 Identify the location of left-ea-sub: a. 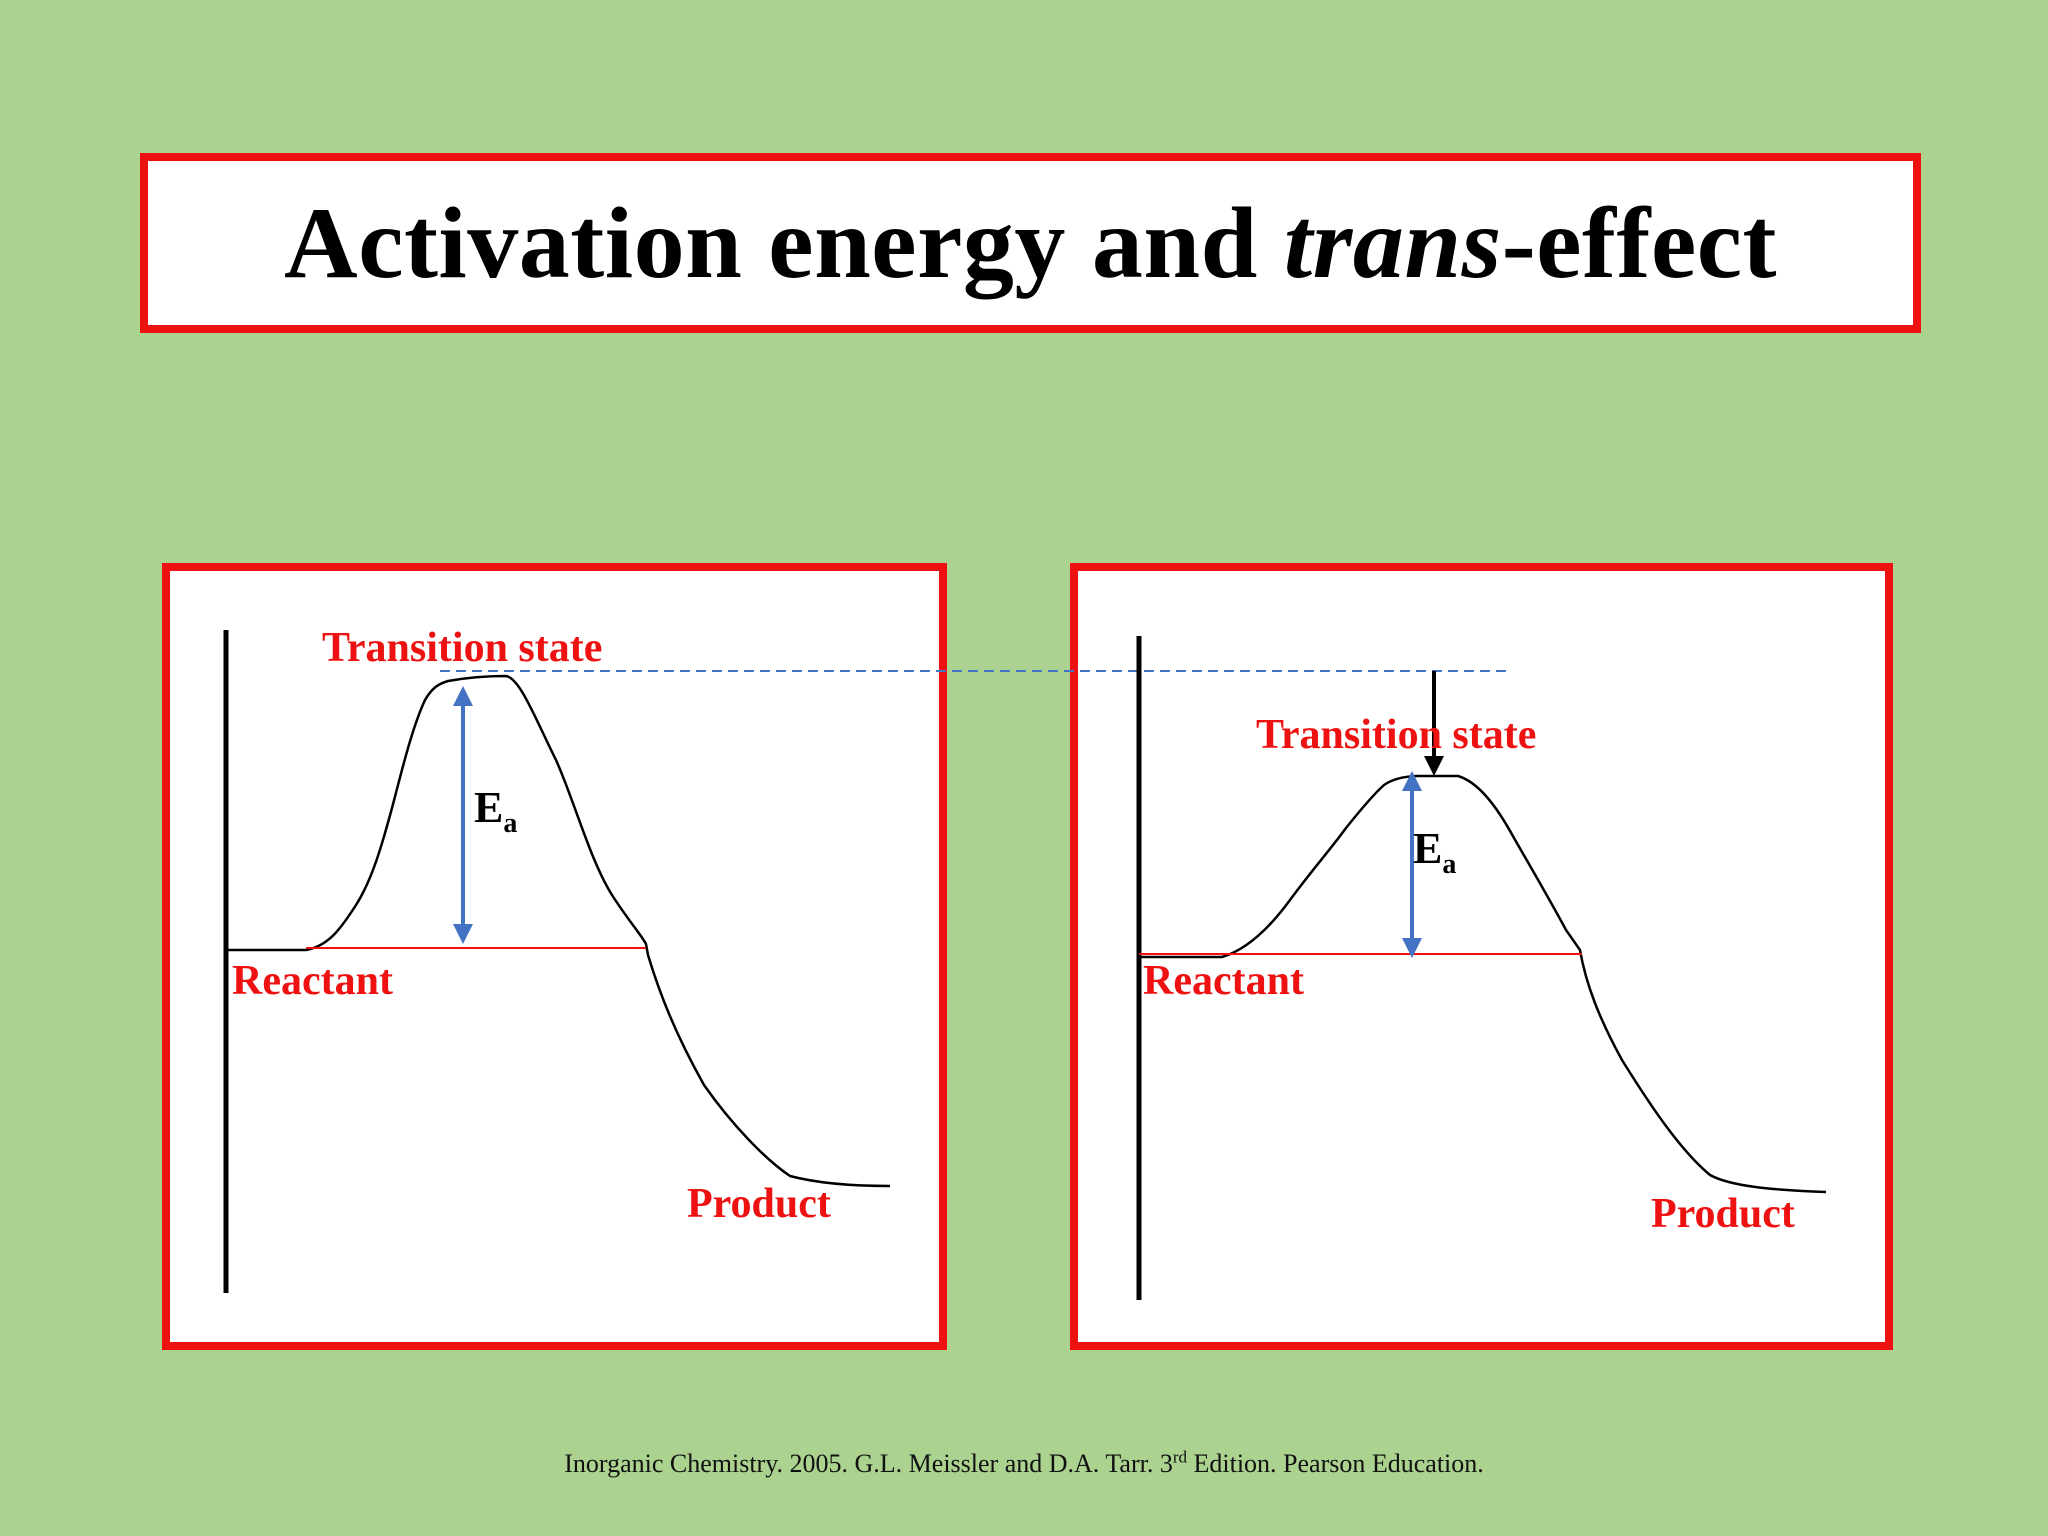
(510, 823).